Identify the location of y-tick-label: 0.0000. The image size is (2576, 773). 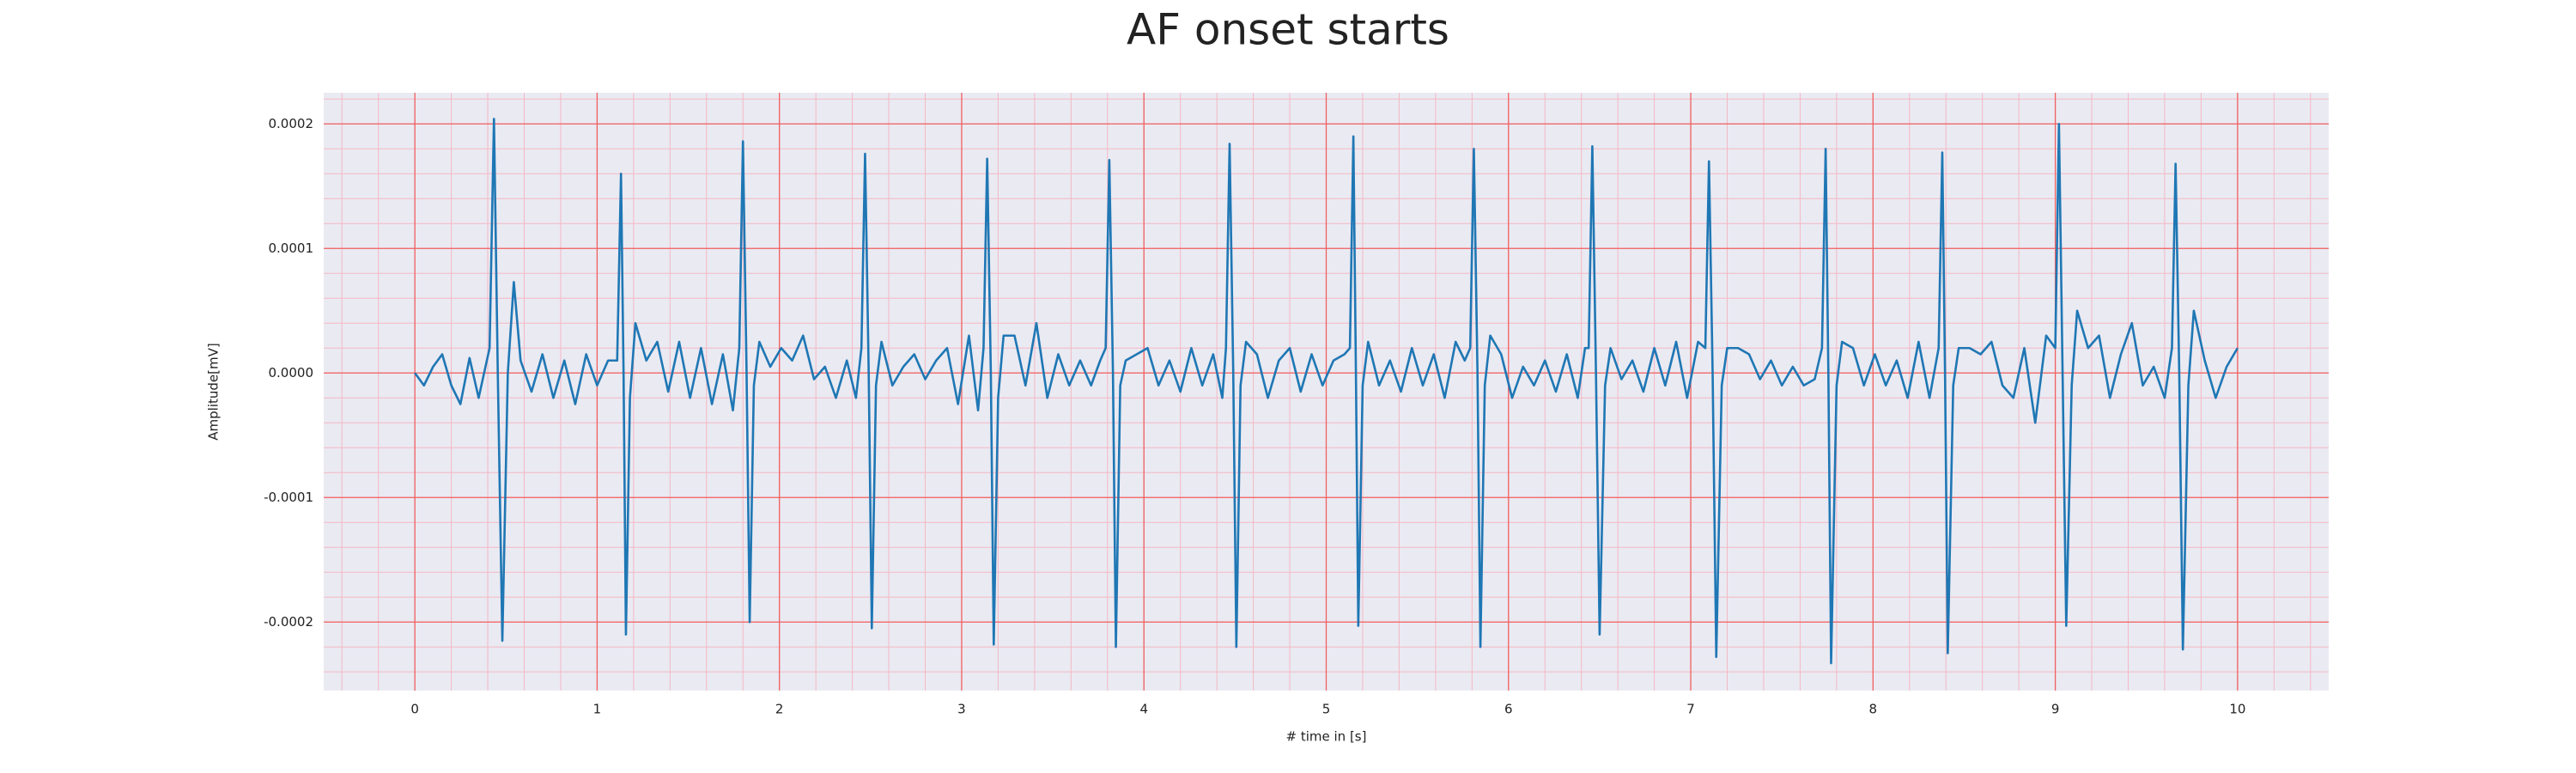
(291, 372).